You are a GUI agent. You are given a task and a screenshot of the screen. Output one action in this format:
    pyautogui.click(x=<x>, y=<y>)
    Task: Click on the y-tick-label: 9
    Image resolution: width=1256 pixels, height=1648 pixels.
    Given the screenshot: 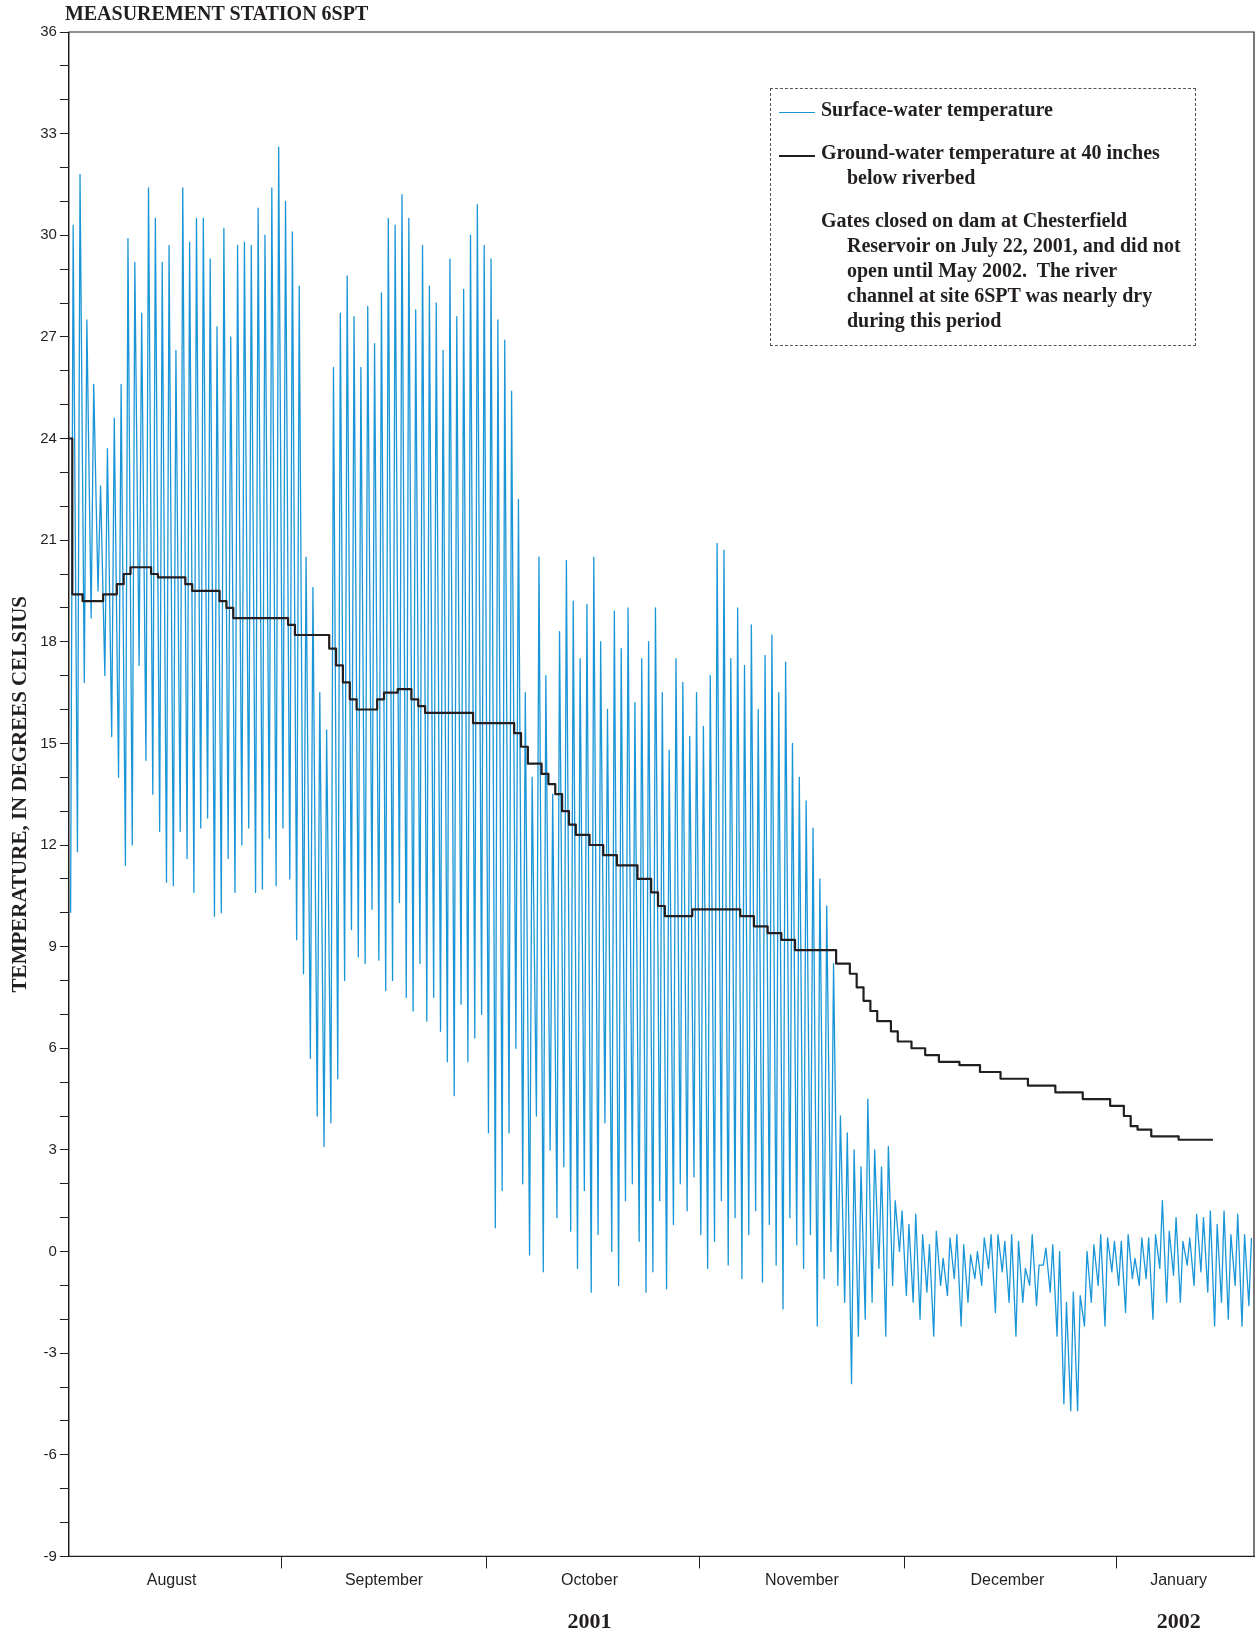 What is the action you would take?
    pyautogui.click(x=52, y=945)
    